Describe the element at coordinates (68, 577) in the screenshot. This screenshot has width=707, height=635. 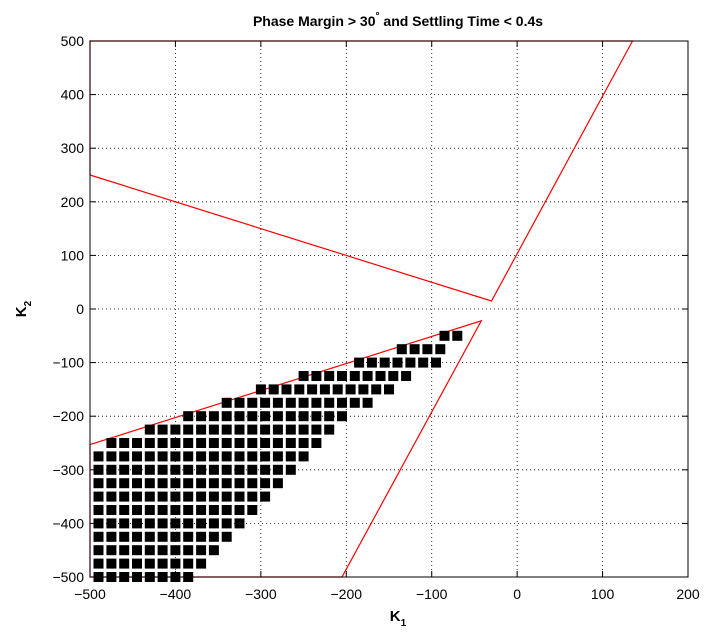
I see `y-tick-label: −500` at that location.